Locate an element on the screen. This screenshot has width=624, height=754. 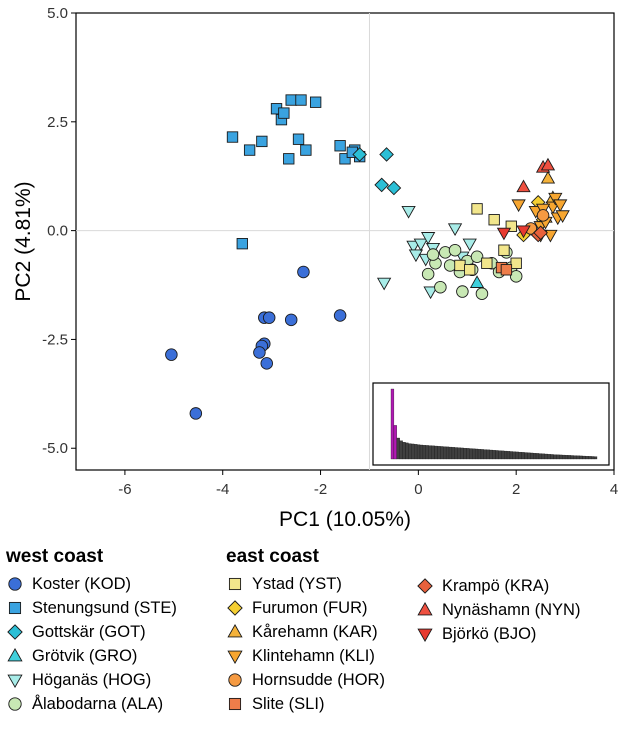
x-tick-label: -6 is located at coordinates (124, 489).